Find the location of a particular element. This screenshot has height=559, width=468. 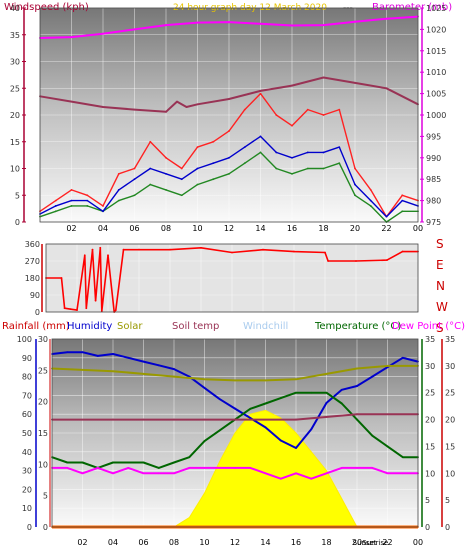

direction-tick-label: 90 is located at coordinates (35, 295).